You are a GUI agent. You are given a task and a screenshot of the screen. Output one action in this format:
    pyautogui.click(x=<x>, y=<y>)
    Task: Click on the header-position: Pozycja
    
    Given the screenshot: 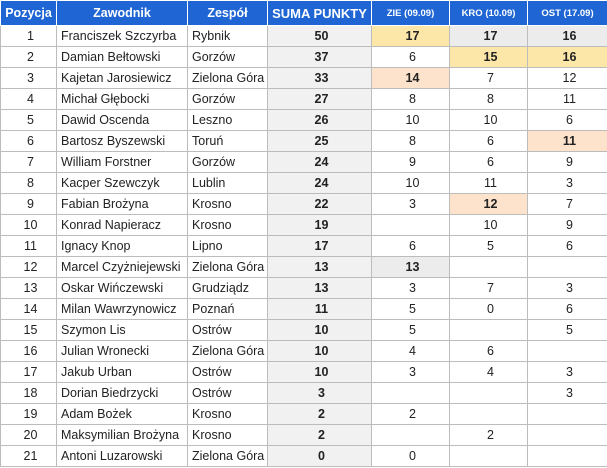 What is the action you would take?
    pyautogui.click(x=28, y=13)
    